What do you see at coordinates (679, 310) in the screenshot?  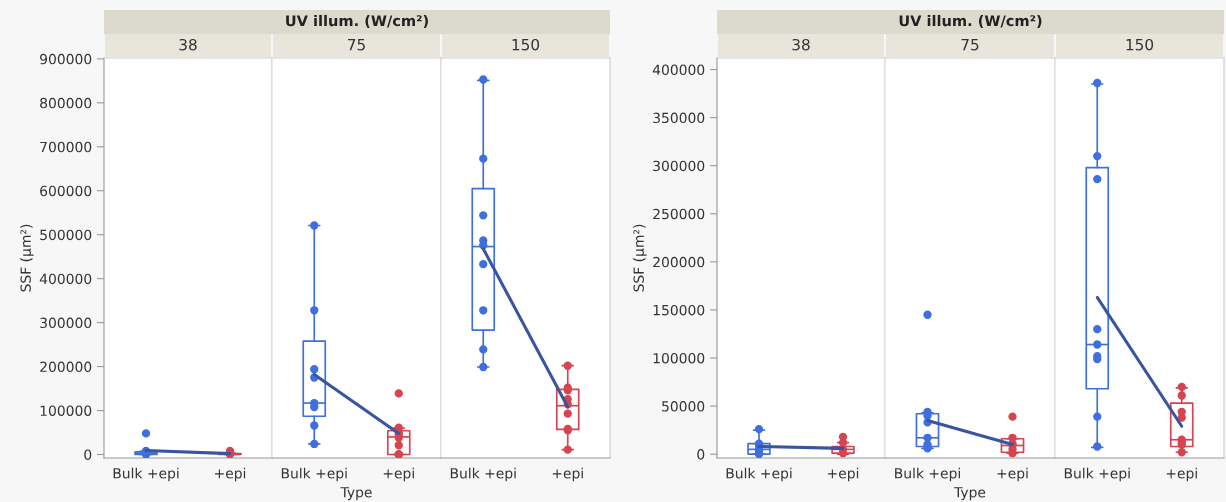 I see `y-tick-label: 150000` at bounding box center [679, 310].